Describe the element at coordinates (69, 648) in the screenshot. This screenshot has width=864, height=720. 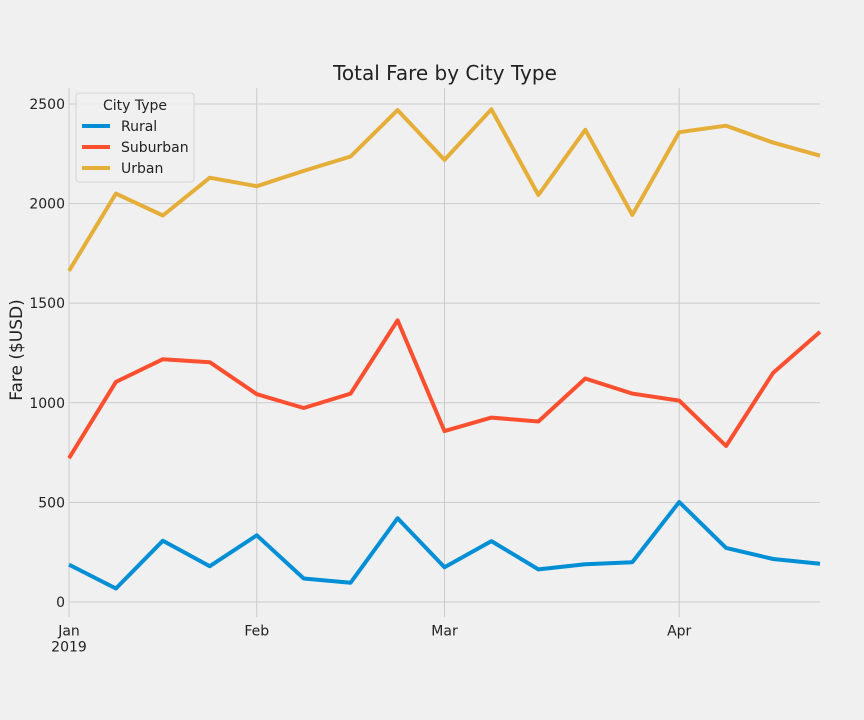
I see `x-tick-sublabel: 2019` at that location.